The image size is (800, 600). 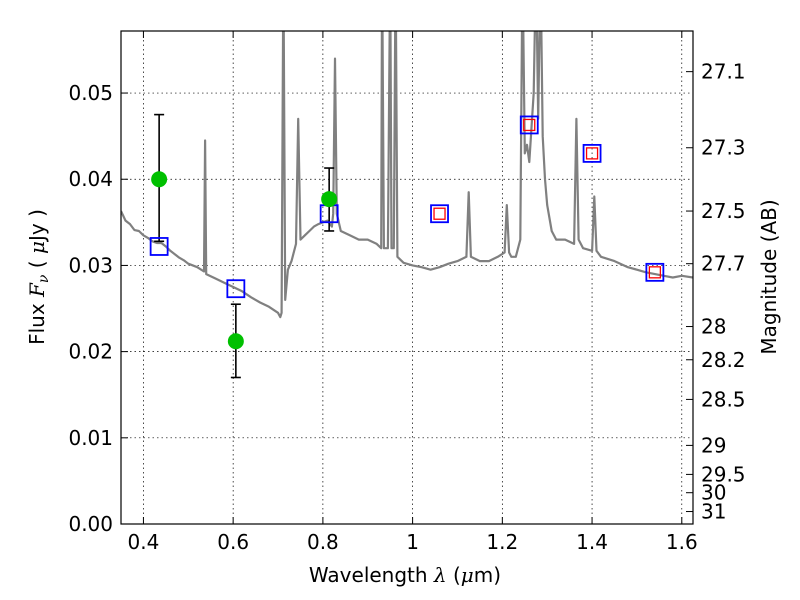 What do you see at coordinates (371, 575) in the screenshot?
I see `x-axis-label-text: Wavelength` at bounding box center [371, 575].